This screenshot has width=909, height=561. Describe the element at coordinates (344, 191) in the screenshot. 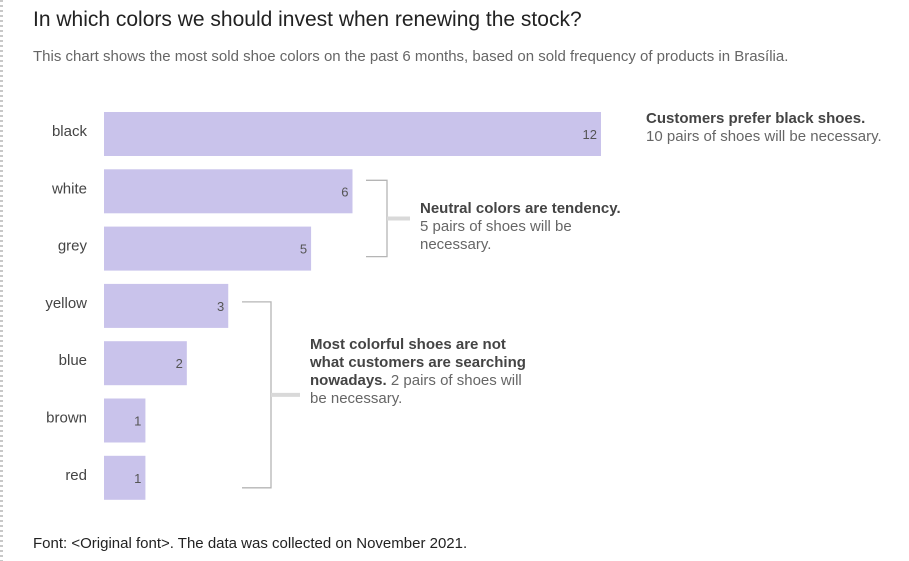

I see `value-label-white: 6` at that location.